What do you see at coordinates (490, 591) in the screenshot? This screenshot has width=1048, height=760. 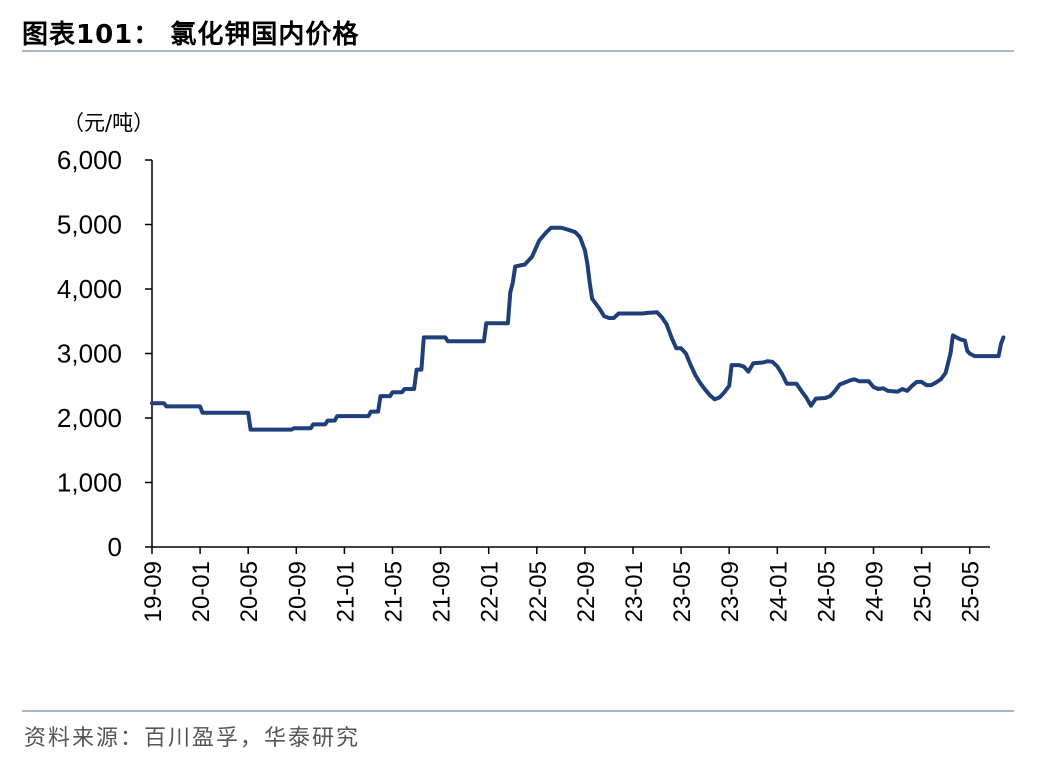 I see `x-tick-label: 22-01` at bounding box center [490, 591].